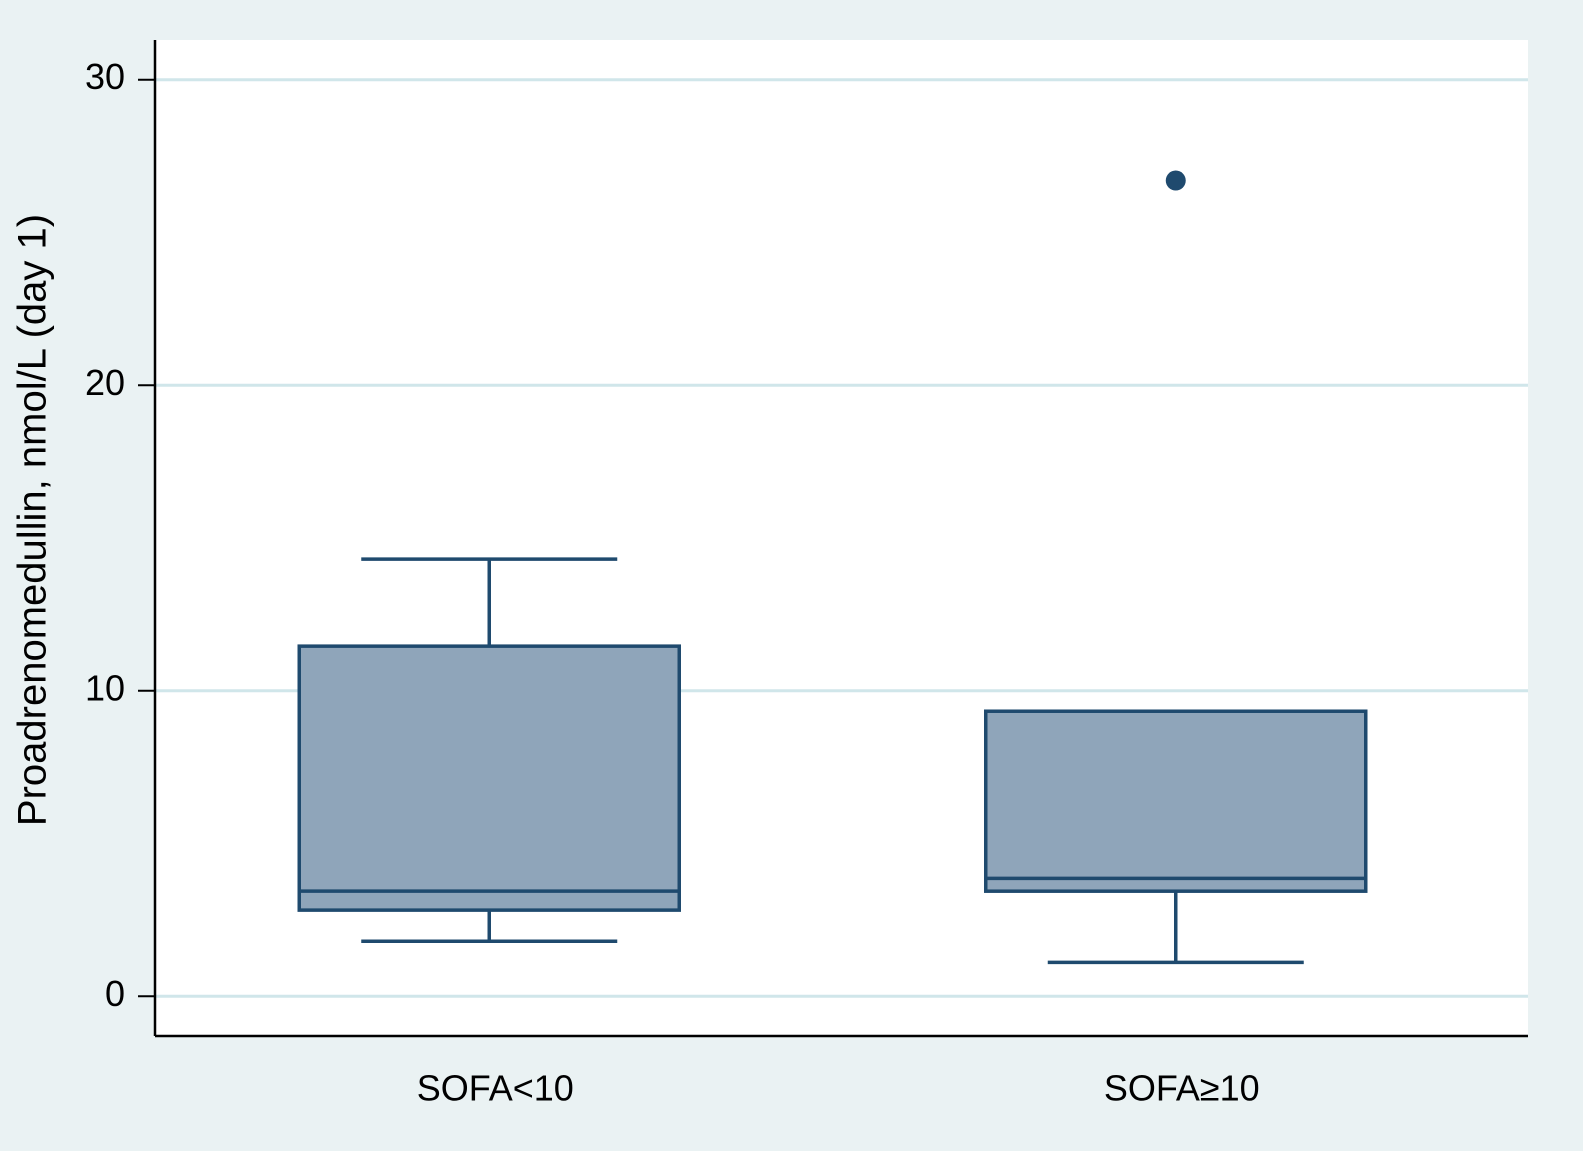 This screenshot has height=1151, width=1583. I want to click on x-tick-label: SOFA≥10, so click(1182, 1088).